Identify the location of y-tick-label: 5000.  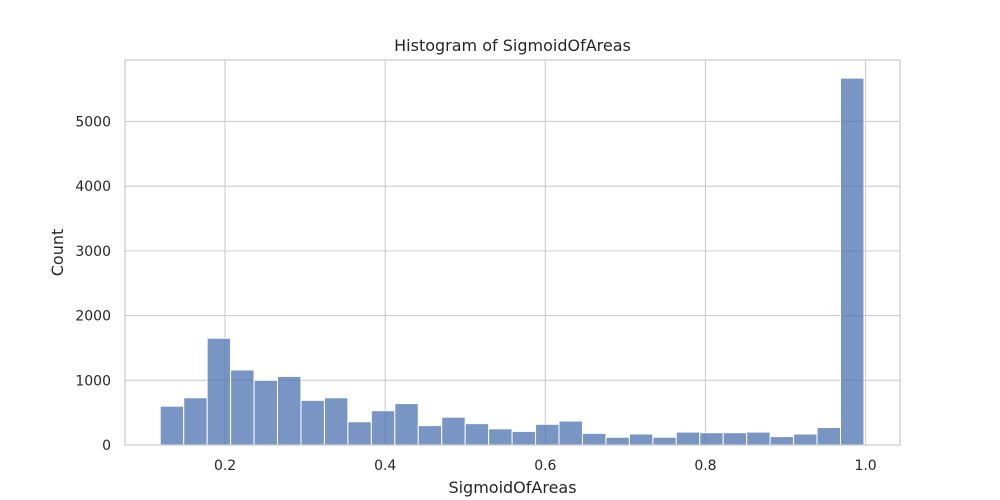
(93, 122).